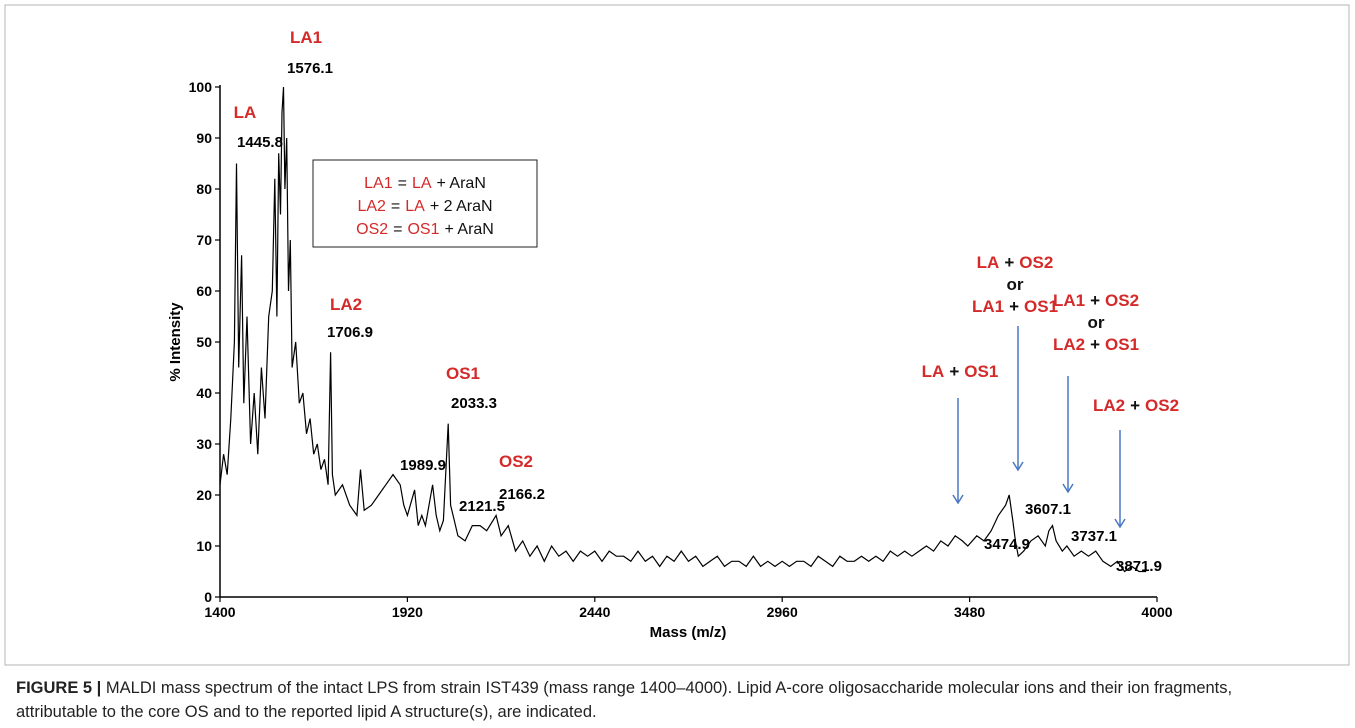 The width and height of the screenshot is (1355, 728). What do you see at coordinates (461, 206) in the screenshot?
I see `label-part: + 2 AraN` at bounding box center [461, 206].